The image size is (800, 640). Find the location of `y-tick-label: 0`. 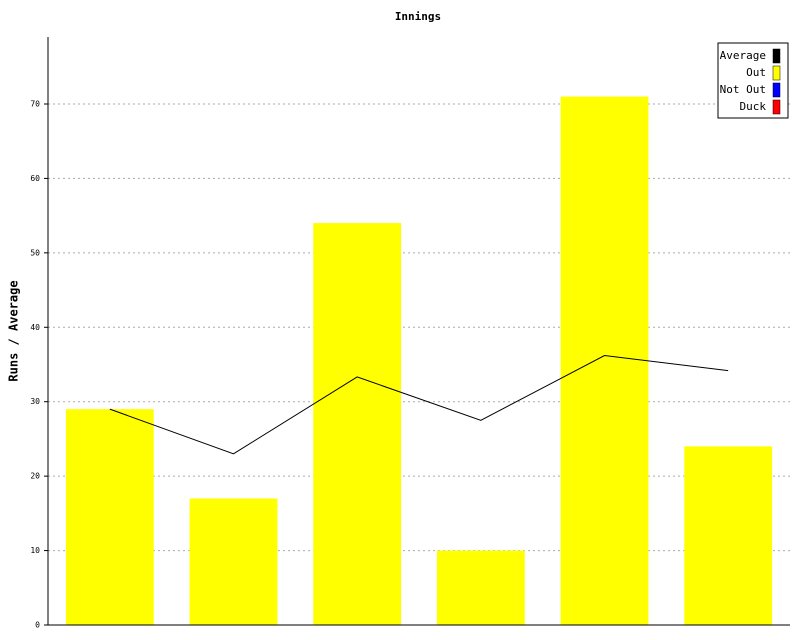

y-tick-label: 0 is located at coordinates (37, 625).